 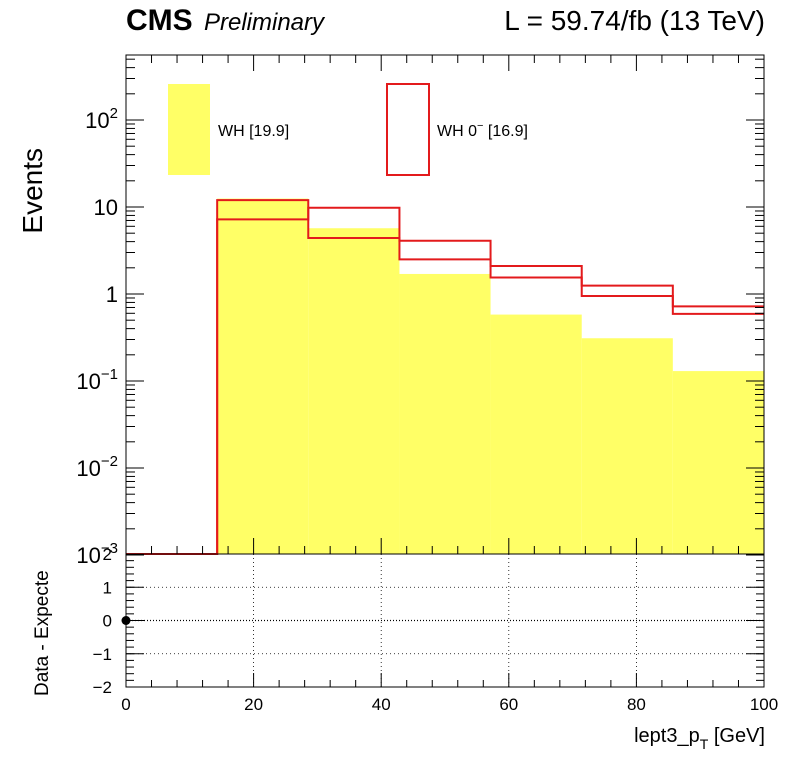 What do you see at coordinates (253, 131) in the screenshot?
I see `legend-label-wh: WH [19.9]` at bounding box center [253, 131].